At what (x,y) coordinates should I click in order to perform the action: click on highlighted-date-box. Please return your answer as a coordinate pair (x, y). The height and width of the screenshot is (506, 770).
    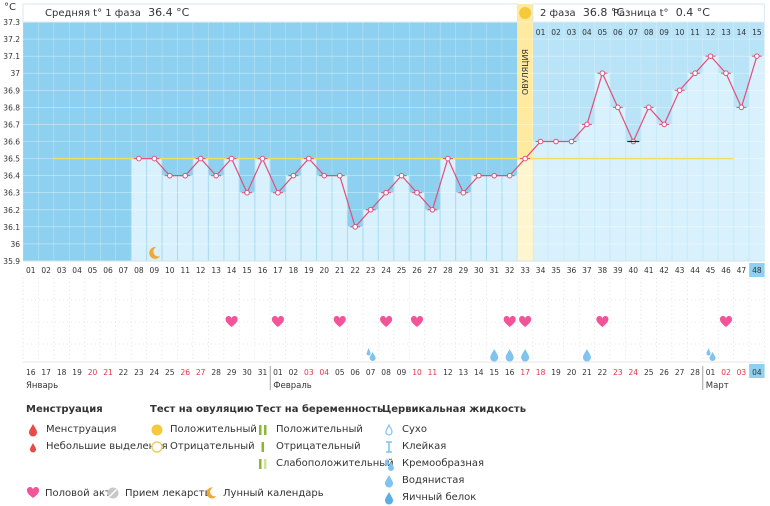
    Looking at the image, I should click on (757, 371).